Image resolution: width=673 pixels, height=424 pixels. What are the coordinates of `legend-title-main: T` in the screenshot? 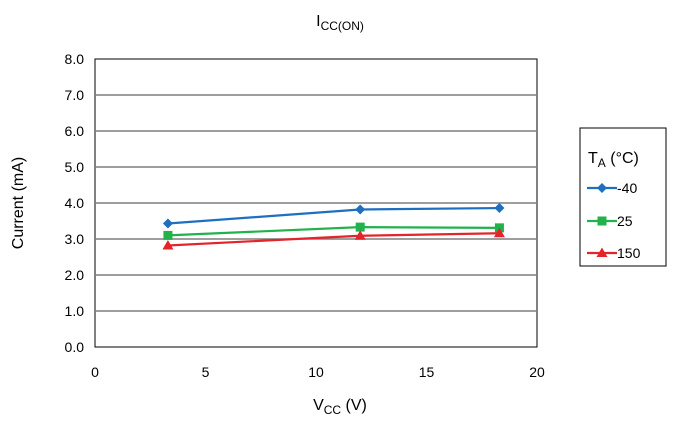 It's located at (593, 158).